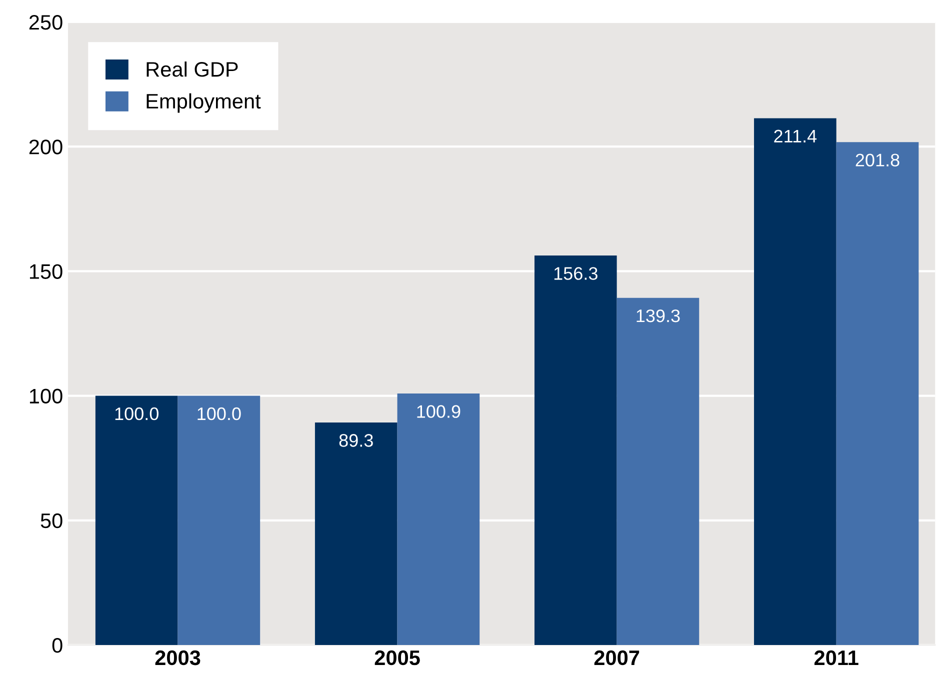  Describe the element at coordinates (397, 658) in the screenshot. I see `x-tick-label: 2005` at that location.